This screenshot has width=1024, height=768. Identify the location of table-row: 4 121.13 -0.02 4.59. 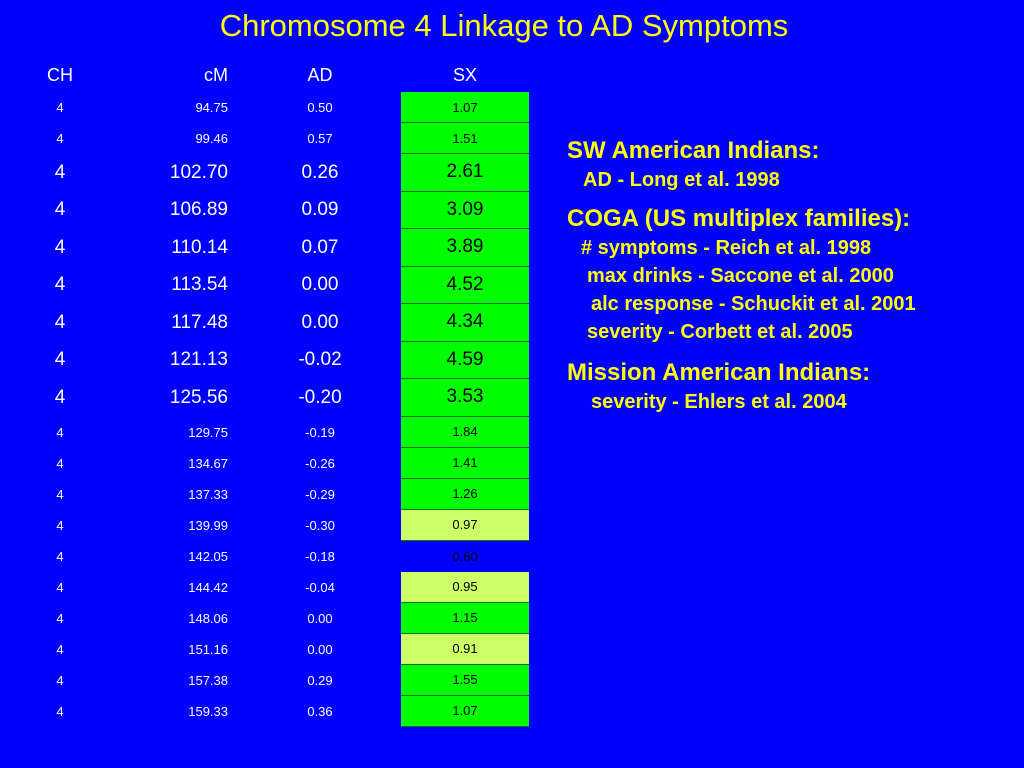
(270, 360).